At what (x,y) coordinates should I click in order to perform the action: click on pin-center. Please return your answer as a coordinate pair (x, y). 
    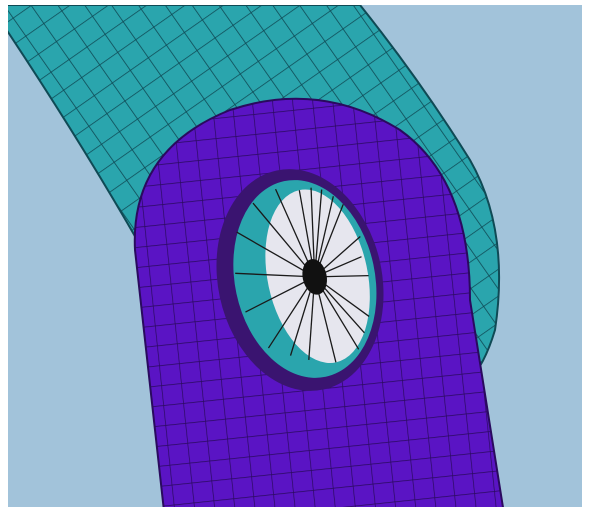
    Looking at the image, I should click on (314, 277).